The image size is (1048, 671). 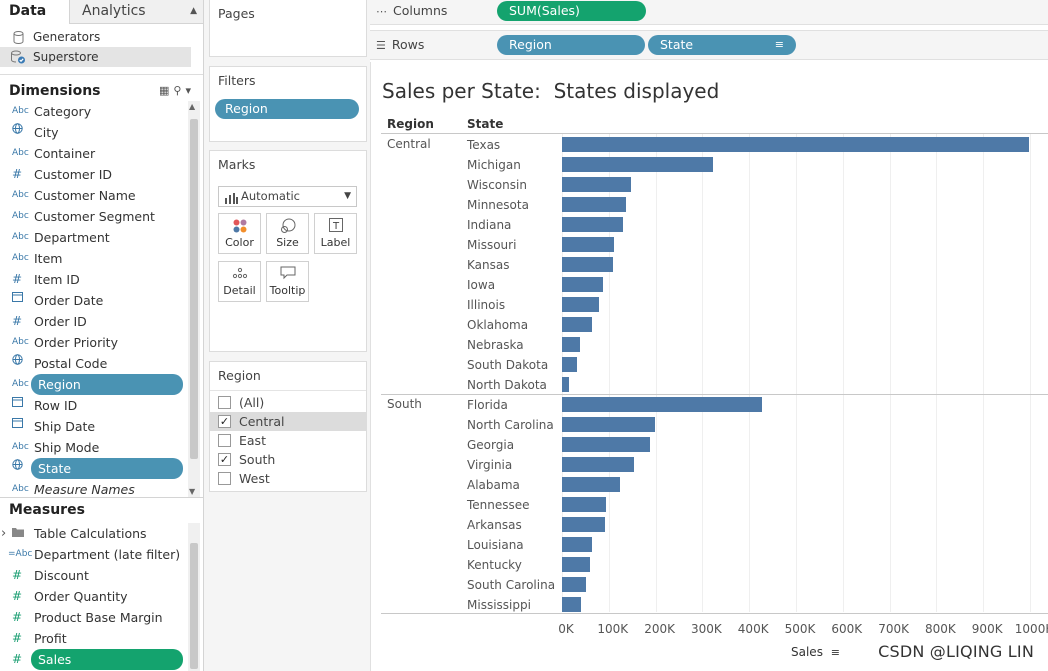 What do you see at coordinates (577, 544) in the screenshot?
I see `bar-louisiana` at bounding box center [577, 544].